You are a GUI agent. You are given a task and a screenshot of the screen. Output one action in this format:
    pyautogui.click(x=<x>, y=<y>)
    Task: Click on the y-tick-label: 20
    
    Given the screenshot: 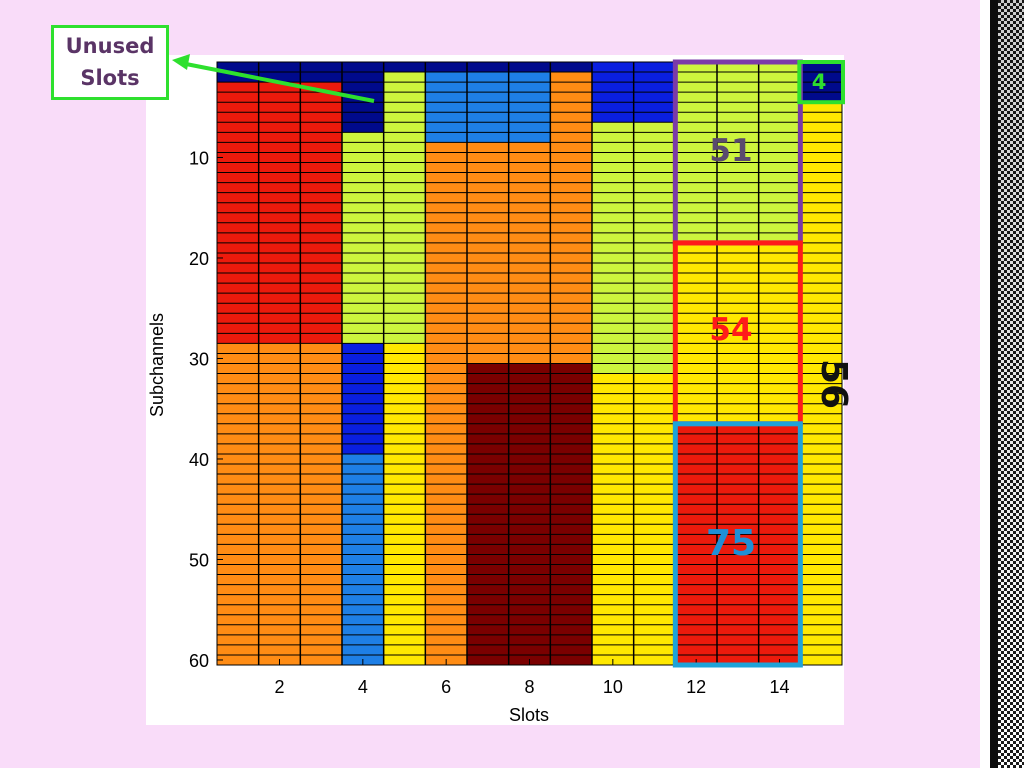 What is the action you would take?
    pyautogui.click(x=199, y=259)
    